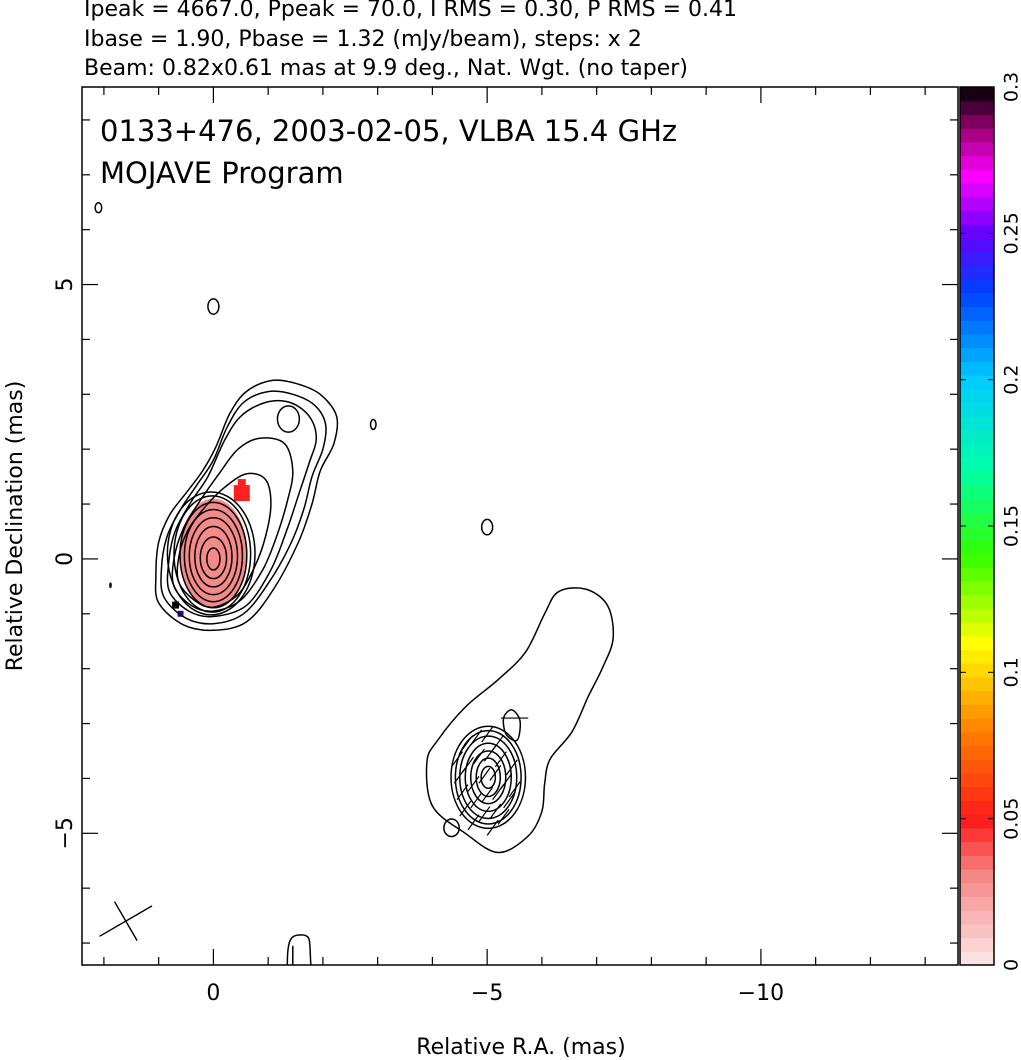 This screenshot has width=1021, height=1060. What do you see at coordinates (65, 559) in the screenshot?
I see `y-tick-label: 0` at bounding box center [65, 559].